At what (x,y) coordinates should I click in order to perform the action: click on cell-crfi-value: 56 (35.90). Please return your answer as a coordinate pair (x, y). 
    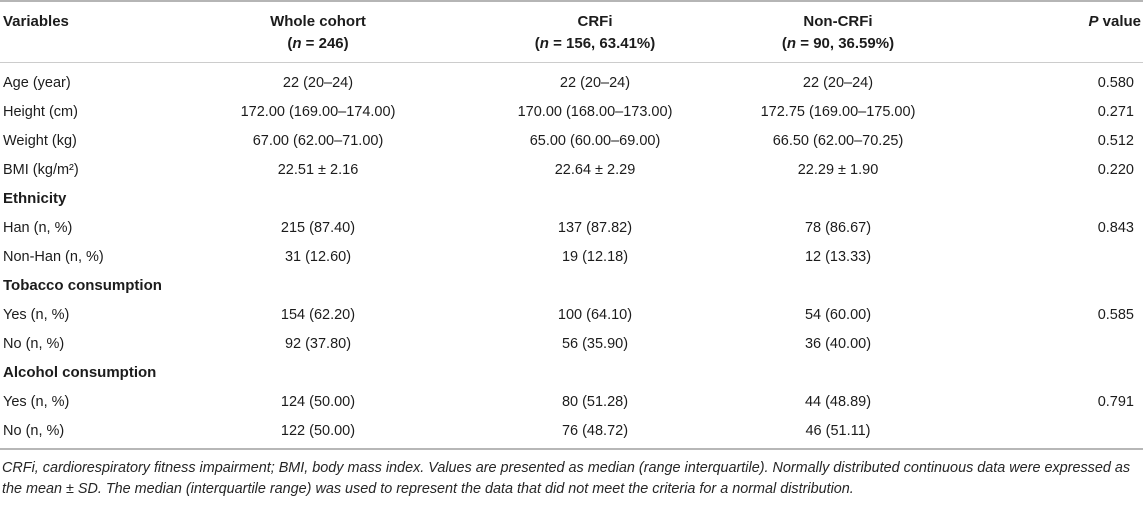
    Looking at the image, I should click on (595, 343).